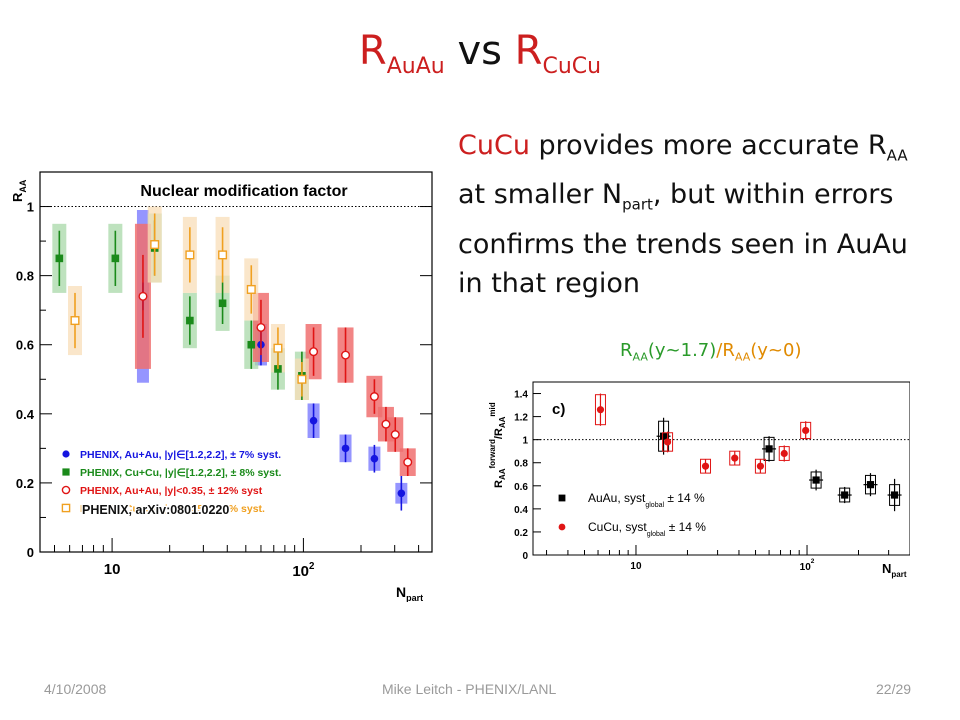 The height and width of the screenshot is (720, 960). What do you see at coordinates (494, 145) in the screenshot?
I see `caption-highlight: CuCu` at bounding box center [494, 145].